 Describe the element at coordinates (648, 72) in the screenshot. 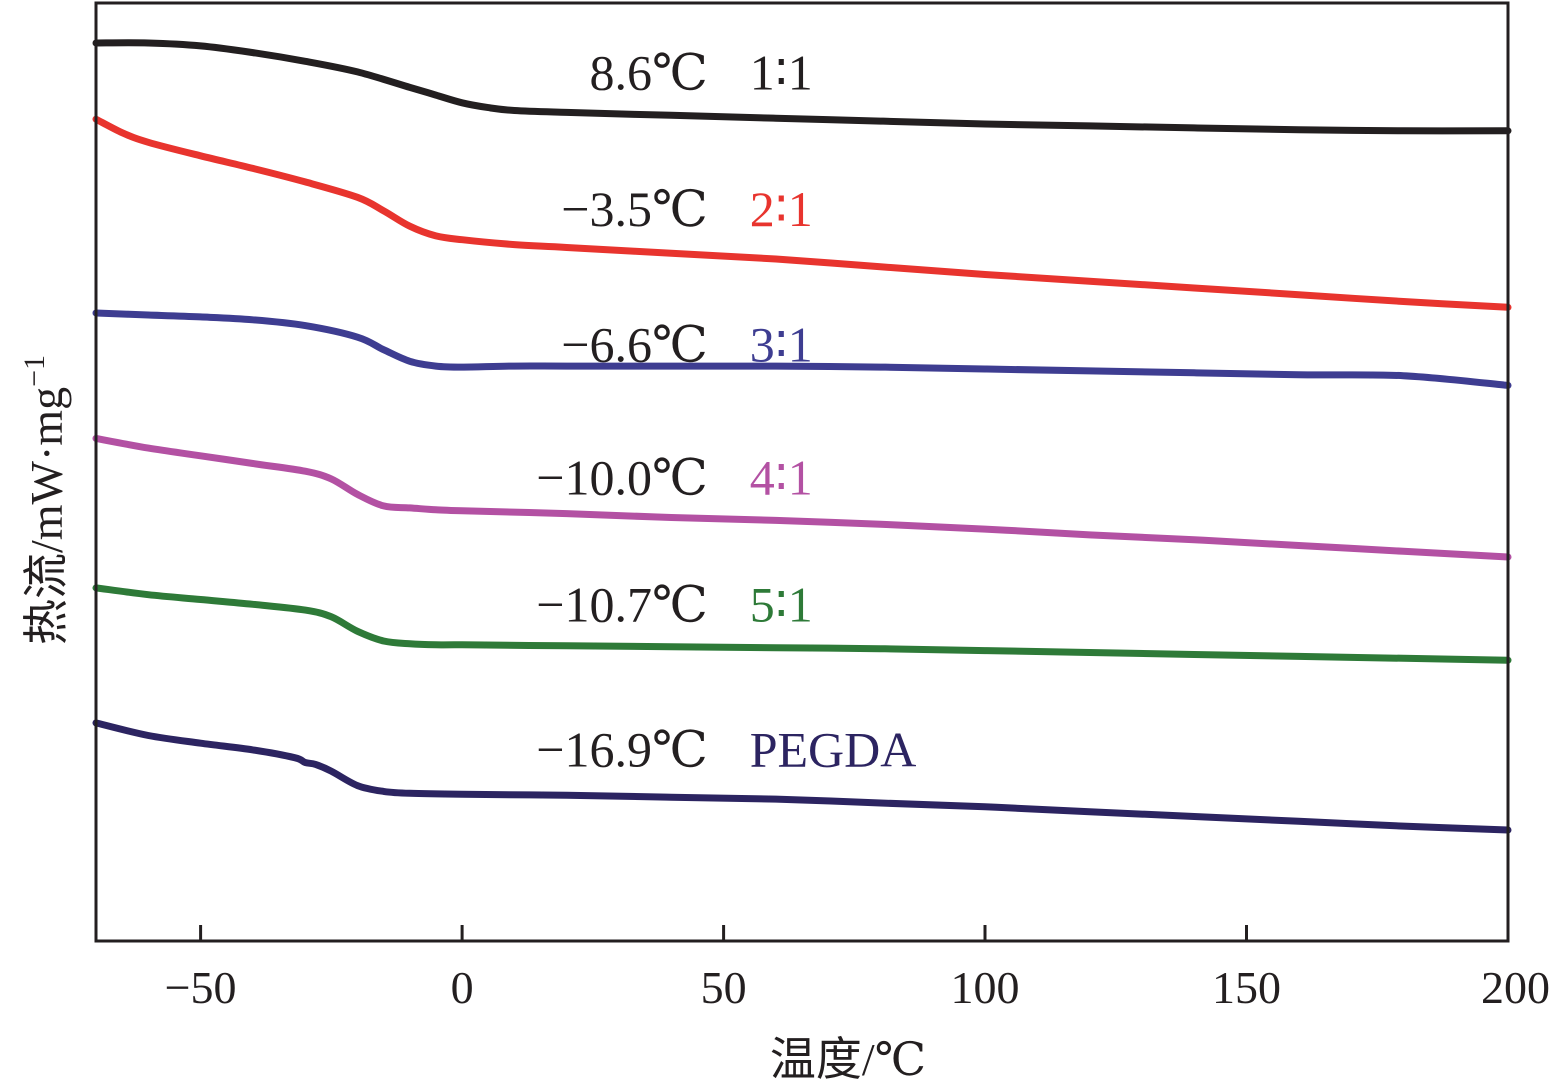

I see `tg-label-1: 8.6℃` at that location.